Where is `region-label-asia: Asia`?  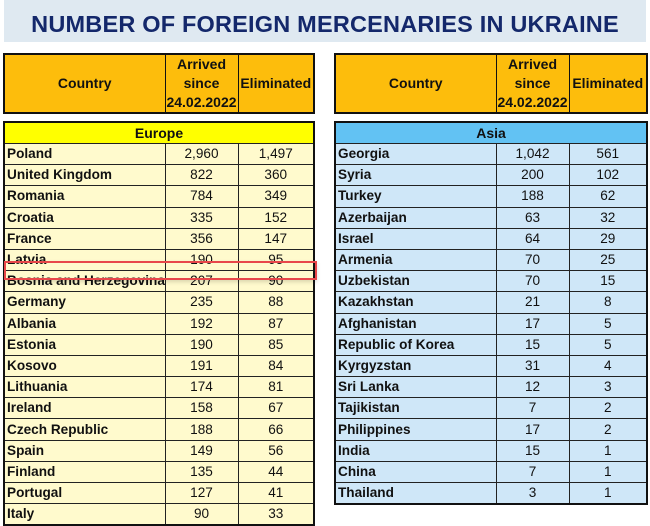
region-label-asia: Asia is located at coordinates (491, 132).